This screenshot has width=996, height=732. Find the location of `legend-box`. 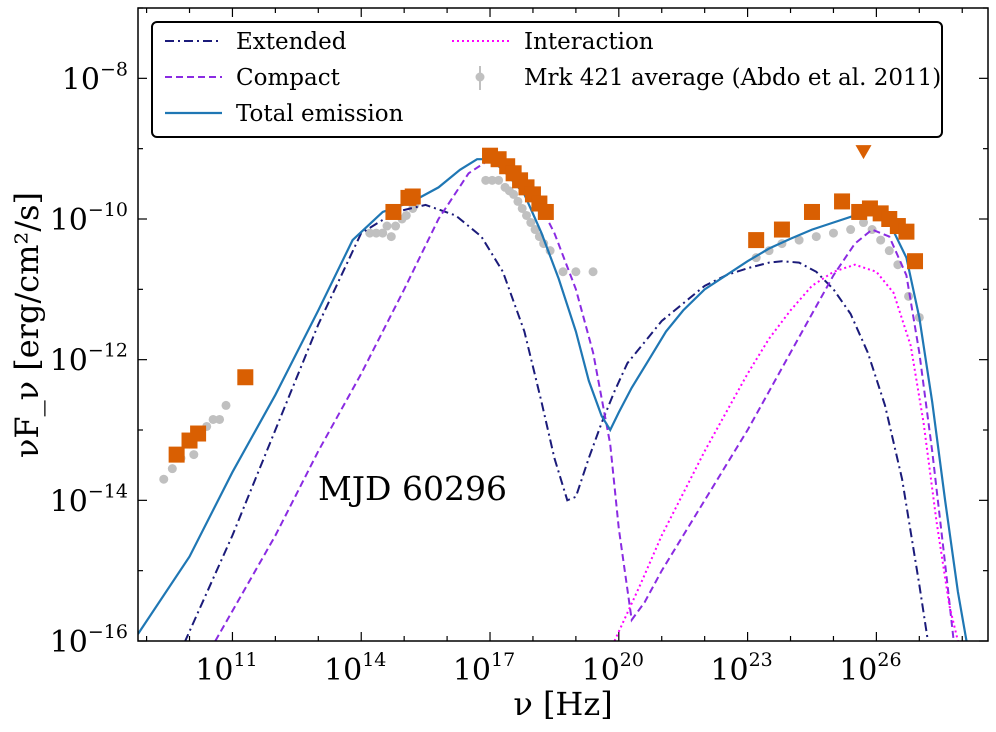

legend-box is located at coordinates (547, 79).